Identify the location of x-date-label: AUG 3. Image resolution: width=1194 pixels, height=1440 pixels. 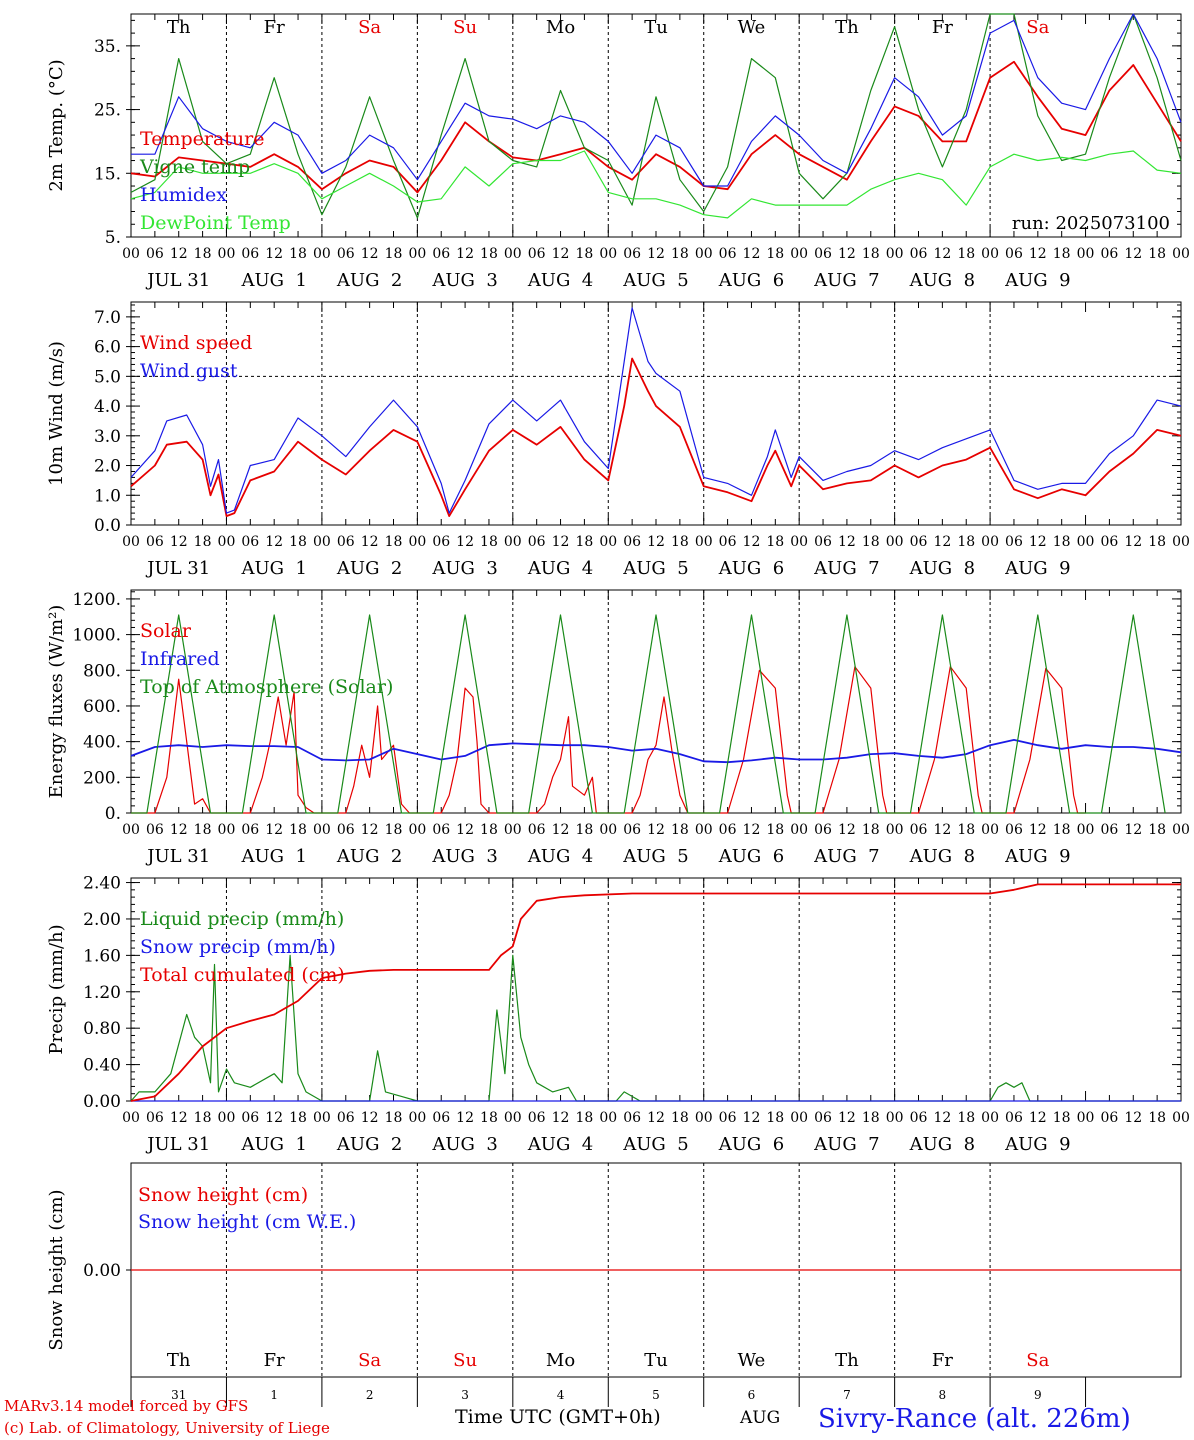
(464, 280).